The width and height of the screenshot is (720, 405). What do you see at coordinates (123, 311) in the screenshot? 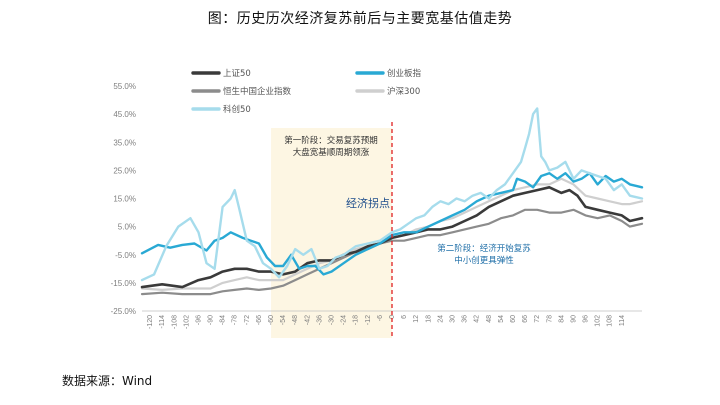
I see `y-tick-label: -25.0%` at bounding box center [123, 311].